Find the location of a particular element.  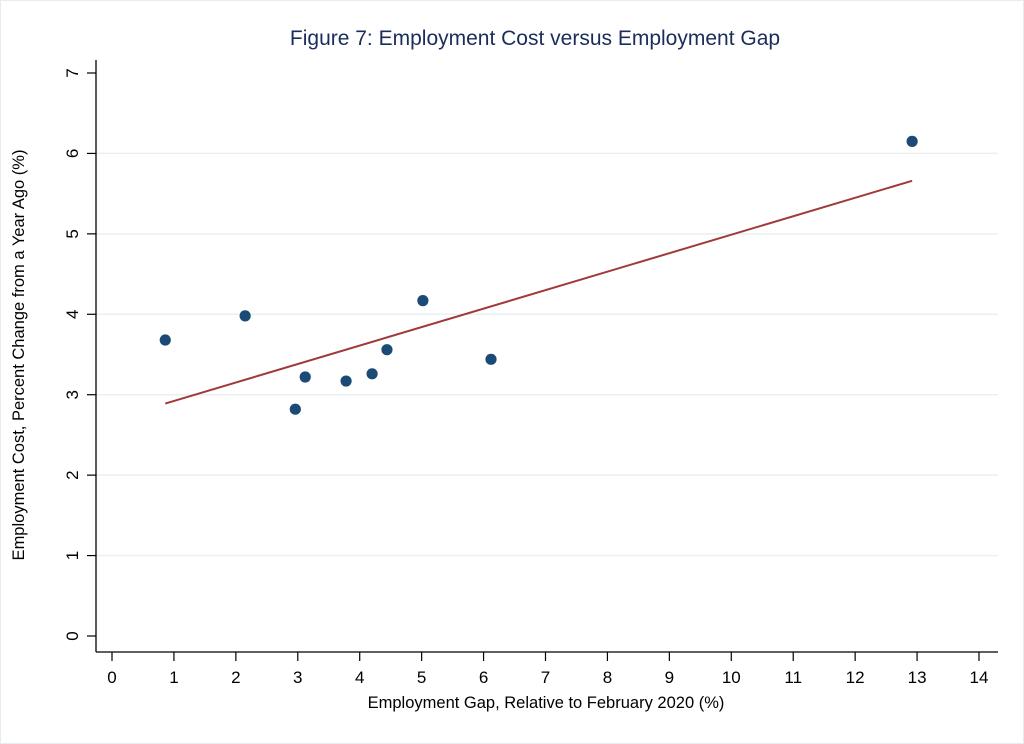

y-tick-label: 1 is located at coordinates (72, 555).